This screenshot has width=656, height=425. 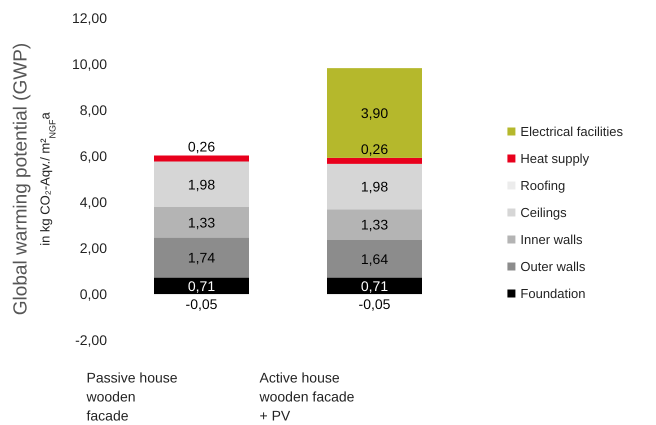 I want to click on legend-label: Foundation, so click(x=553, y=293).